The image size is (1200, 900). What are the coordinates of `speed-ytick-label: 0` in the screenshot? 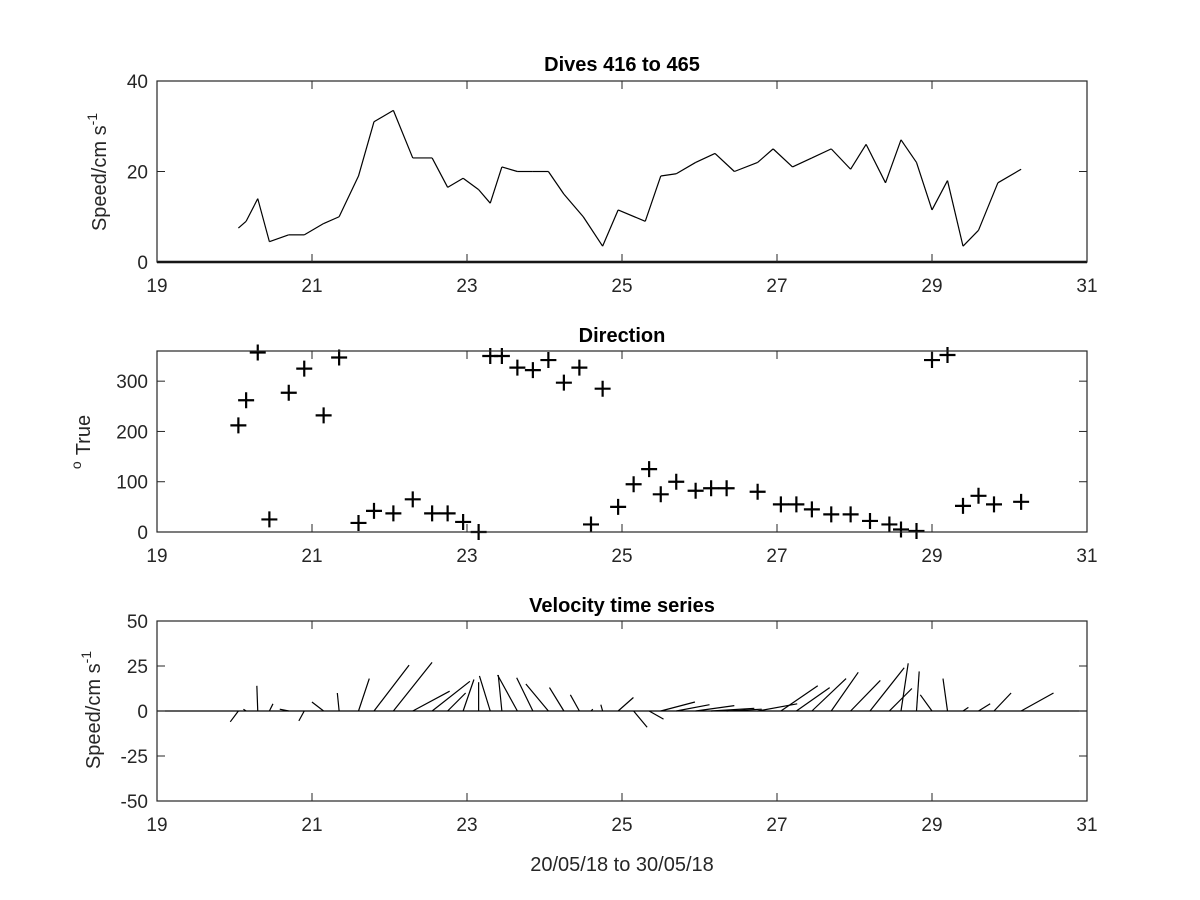 It's located at (142, 263).